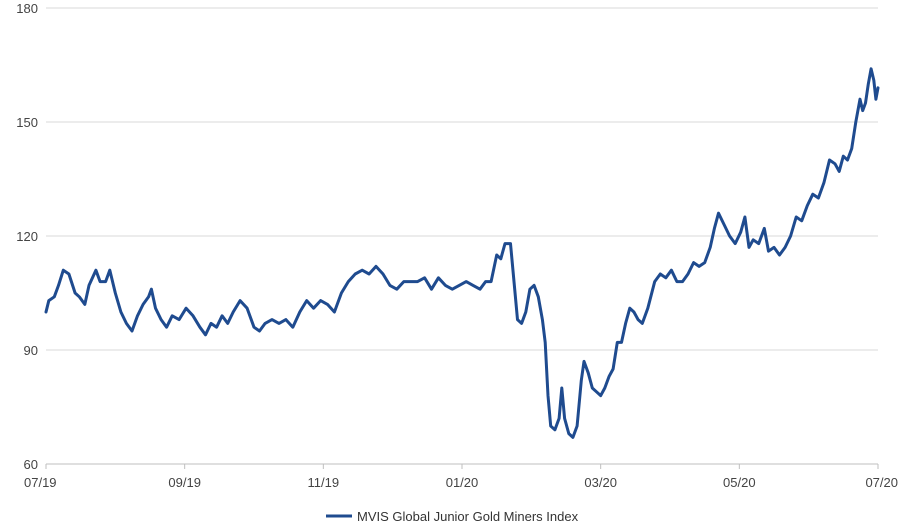 The height and width of the screenshot is (531, 902). I want to click on y-axis-tick-labels: 60 90 120 150 180, so click(27, 236).